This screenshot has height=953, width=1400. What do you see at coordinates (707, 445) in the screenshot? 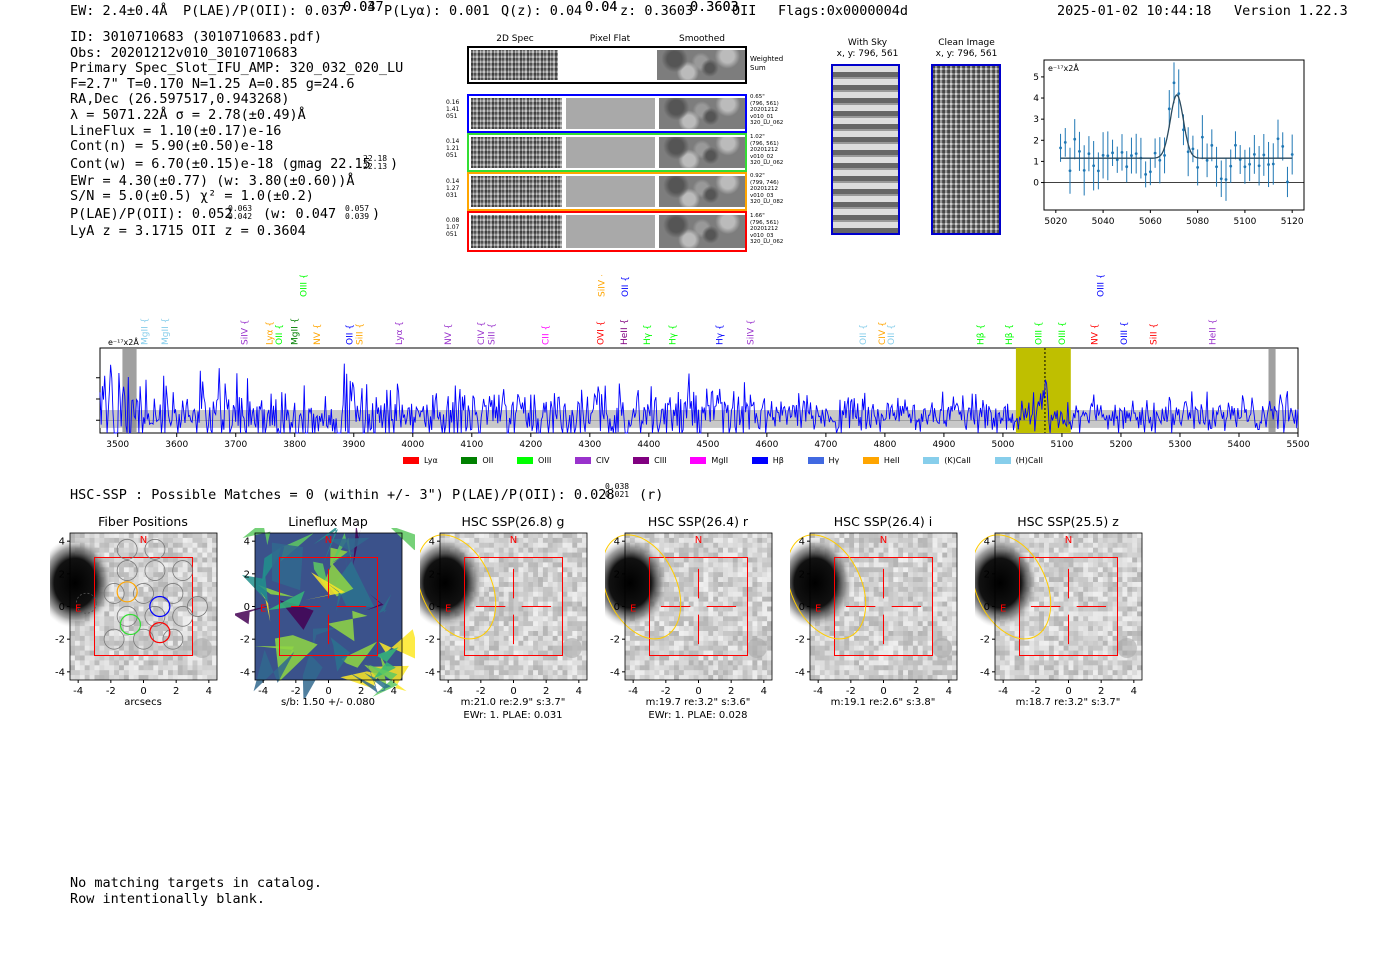
I see `x-tick-label: 4500` at bounding box center [707, 445].